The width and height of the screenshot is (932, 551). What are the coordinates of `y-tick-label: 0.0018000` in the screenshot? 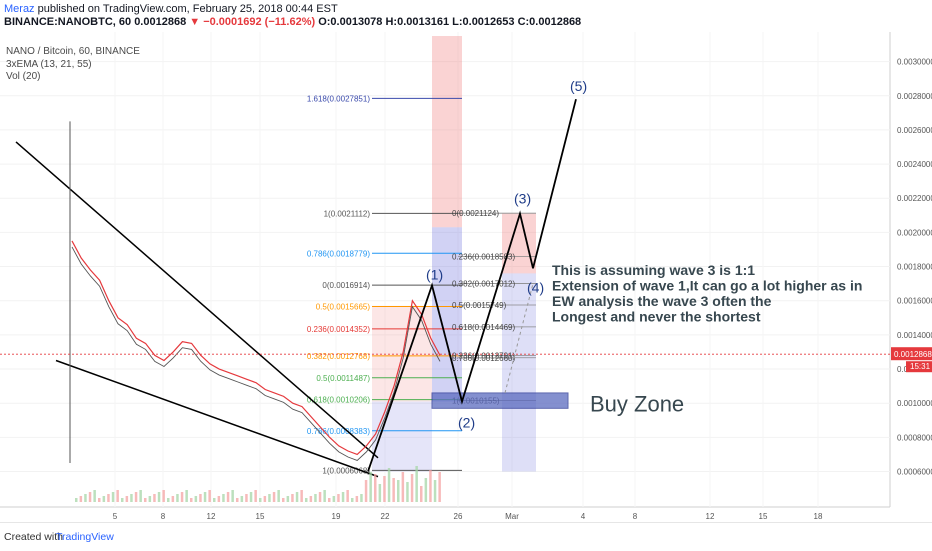 It's located at (914, 267).